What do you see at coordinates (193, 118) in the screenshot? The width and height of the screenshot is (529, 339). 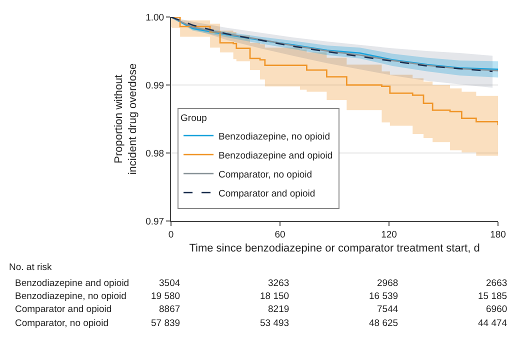 I see `legend-title: Group` at bounding box center [193, 118].